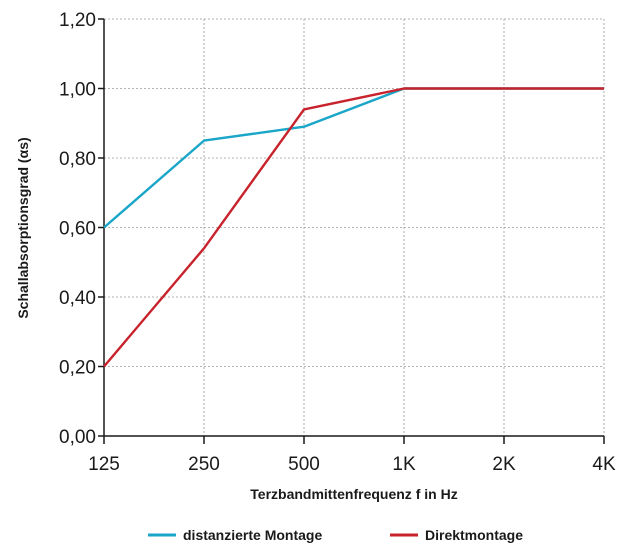  I want to click on y-tick-label: 1,00, so click(77, 90).